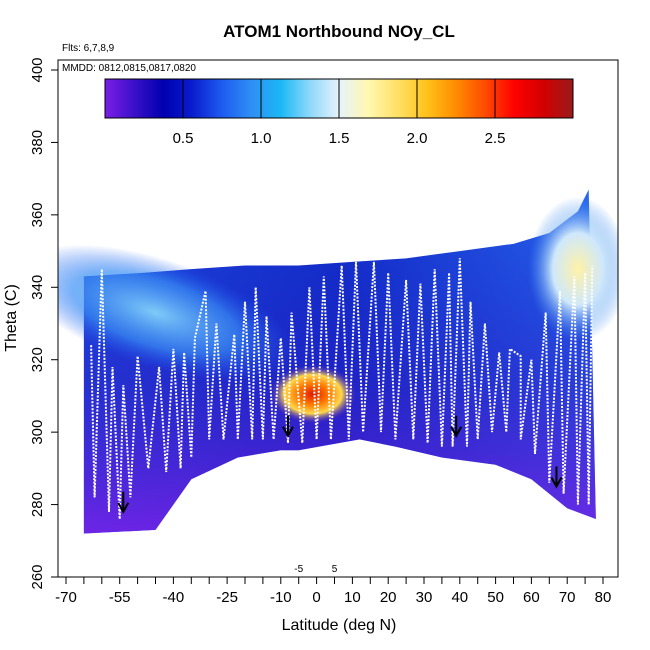  Describe the element at coordinates (333, 585) in the screenshot. I see `x-axis: -70 -55 -40 -25 -10 0 10 20 30 40 50 60 70 80-5 5` at that location.